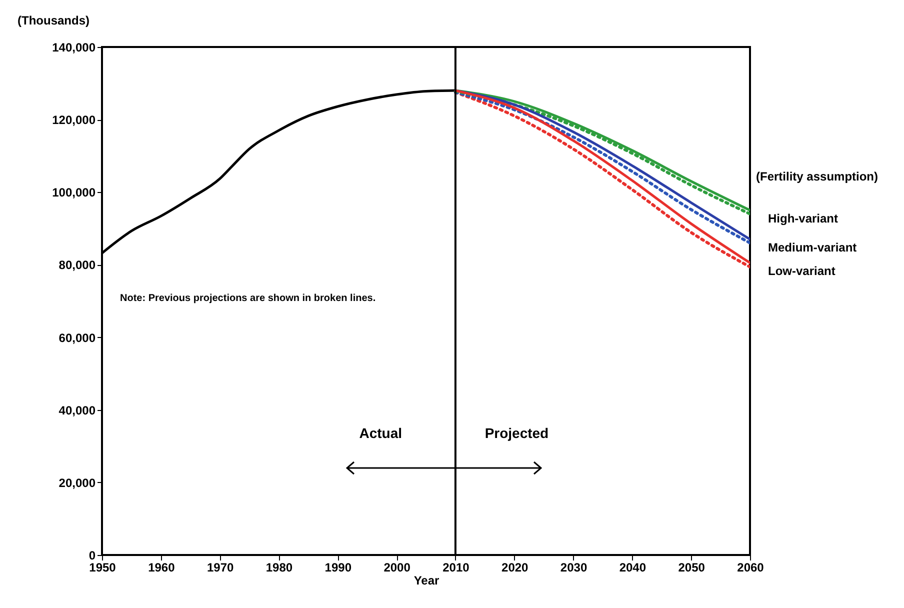 This screenshot has height=608, width=904. What do you see at coordinates (92, 555) in the screenshot?
I see `y-tick-label: 0` at bounding box center [92, 555].